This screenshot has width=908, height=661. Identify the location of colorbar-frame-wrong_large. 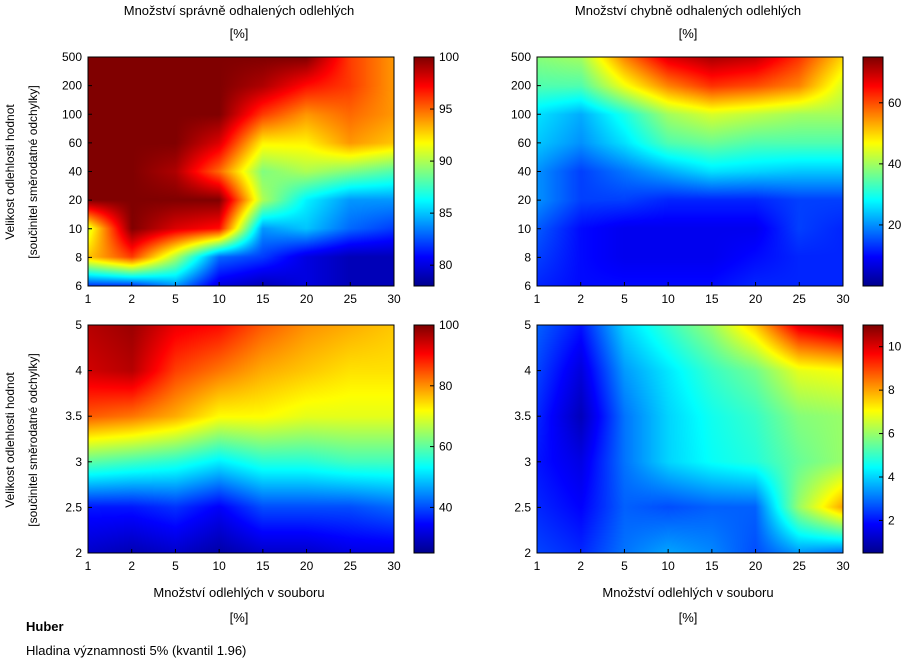
(873, 171).